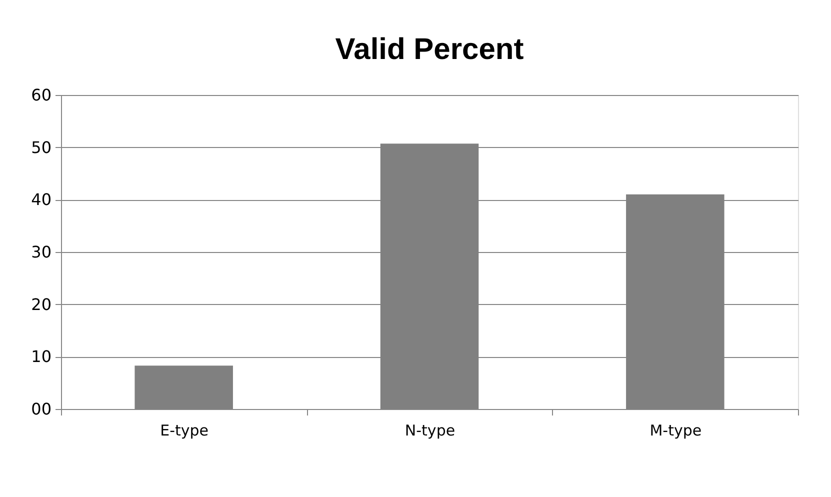  Describe the element at coordinates (676, 431) in the screenshot. I see `x-tick-label: M-type` at that location.